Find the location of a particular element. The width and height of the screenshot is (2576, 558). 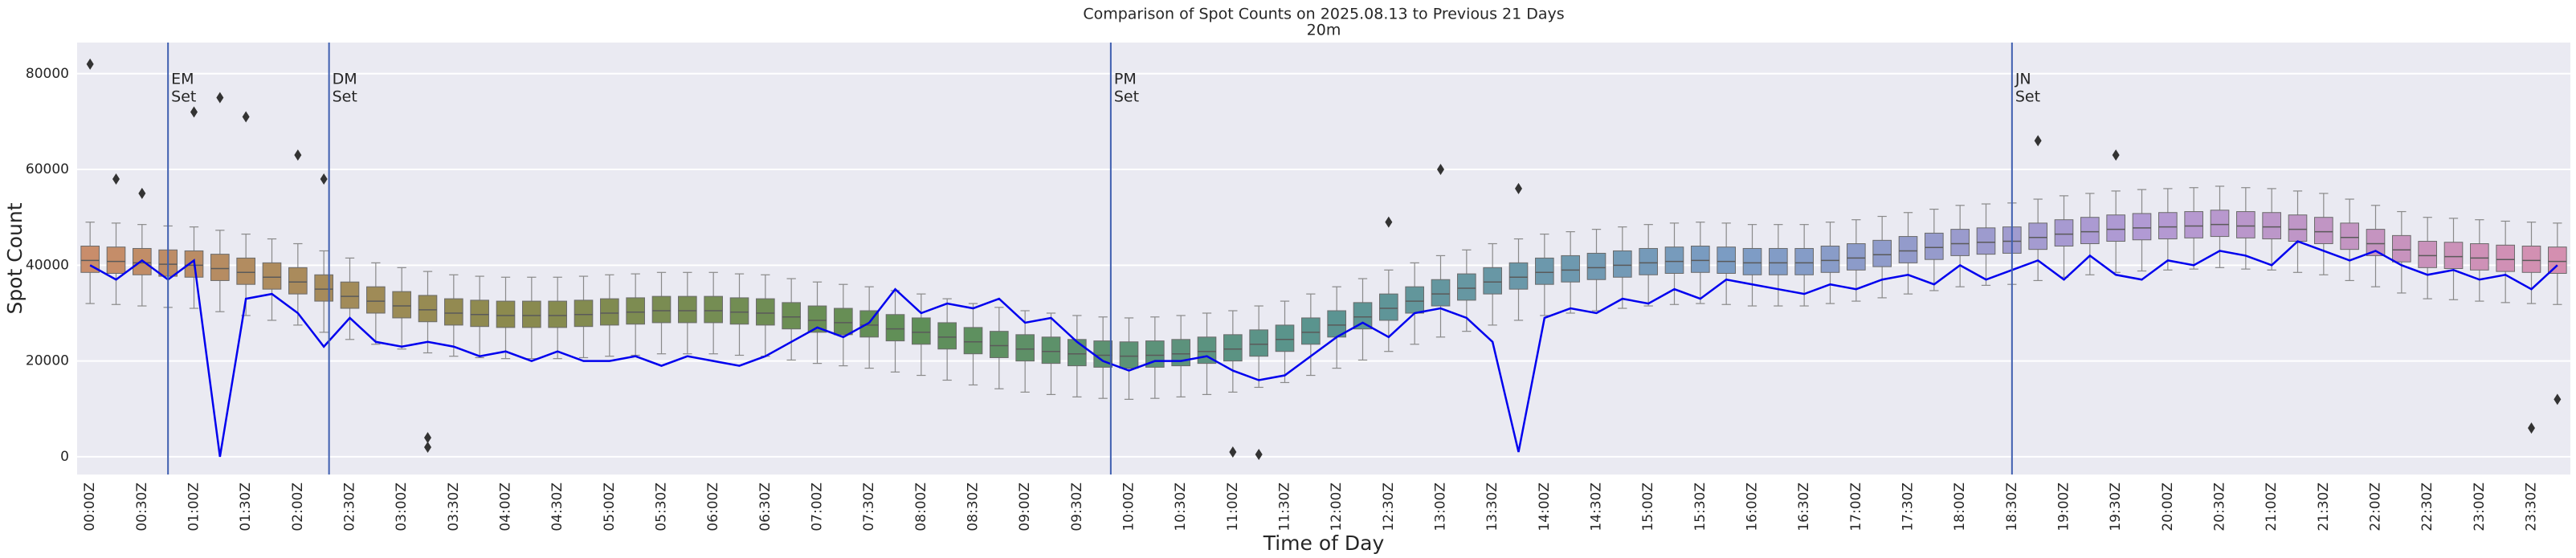

y-axis-label: Spot Count is located at coordinates (15, 258).